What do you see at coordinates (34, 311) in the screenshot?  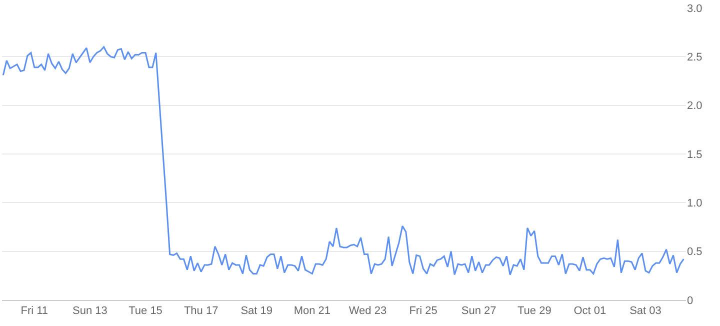 I see `x-tick-label: Fri 11` at bounding box center [34, 311].